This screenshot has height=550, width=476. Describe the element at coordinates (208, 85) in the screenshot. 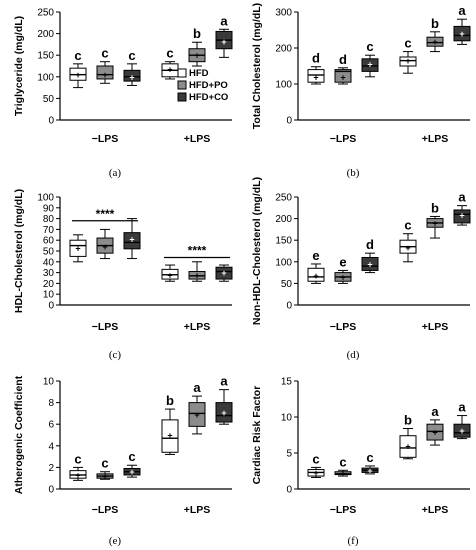

I see `legend-entry: HFD+PO` at that location.